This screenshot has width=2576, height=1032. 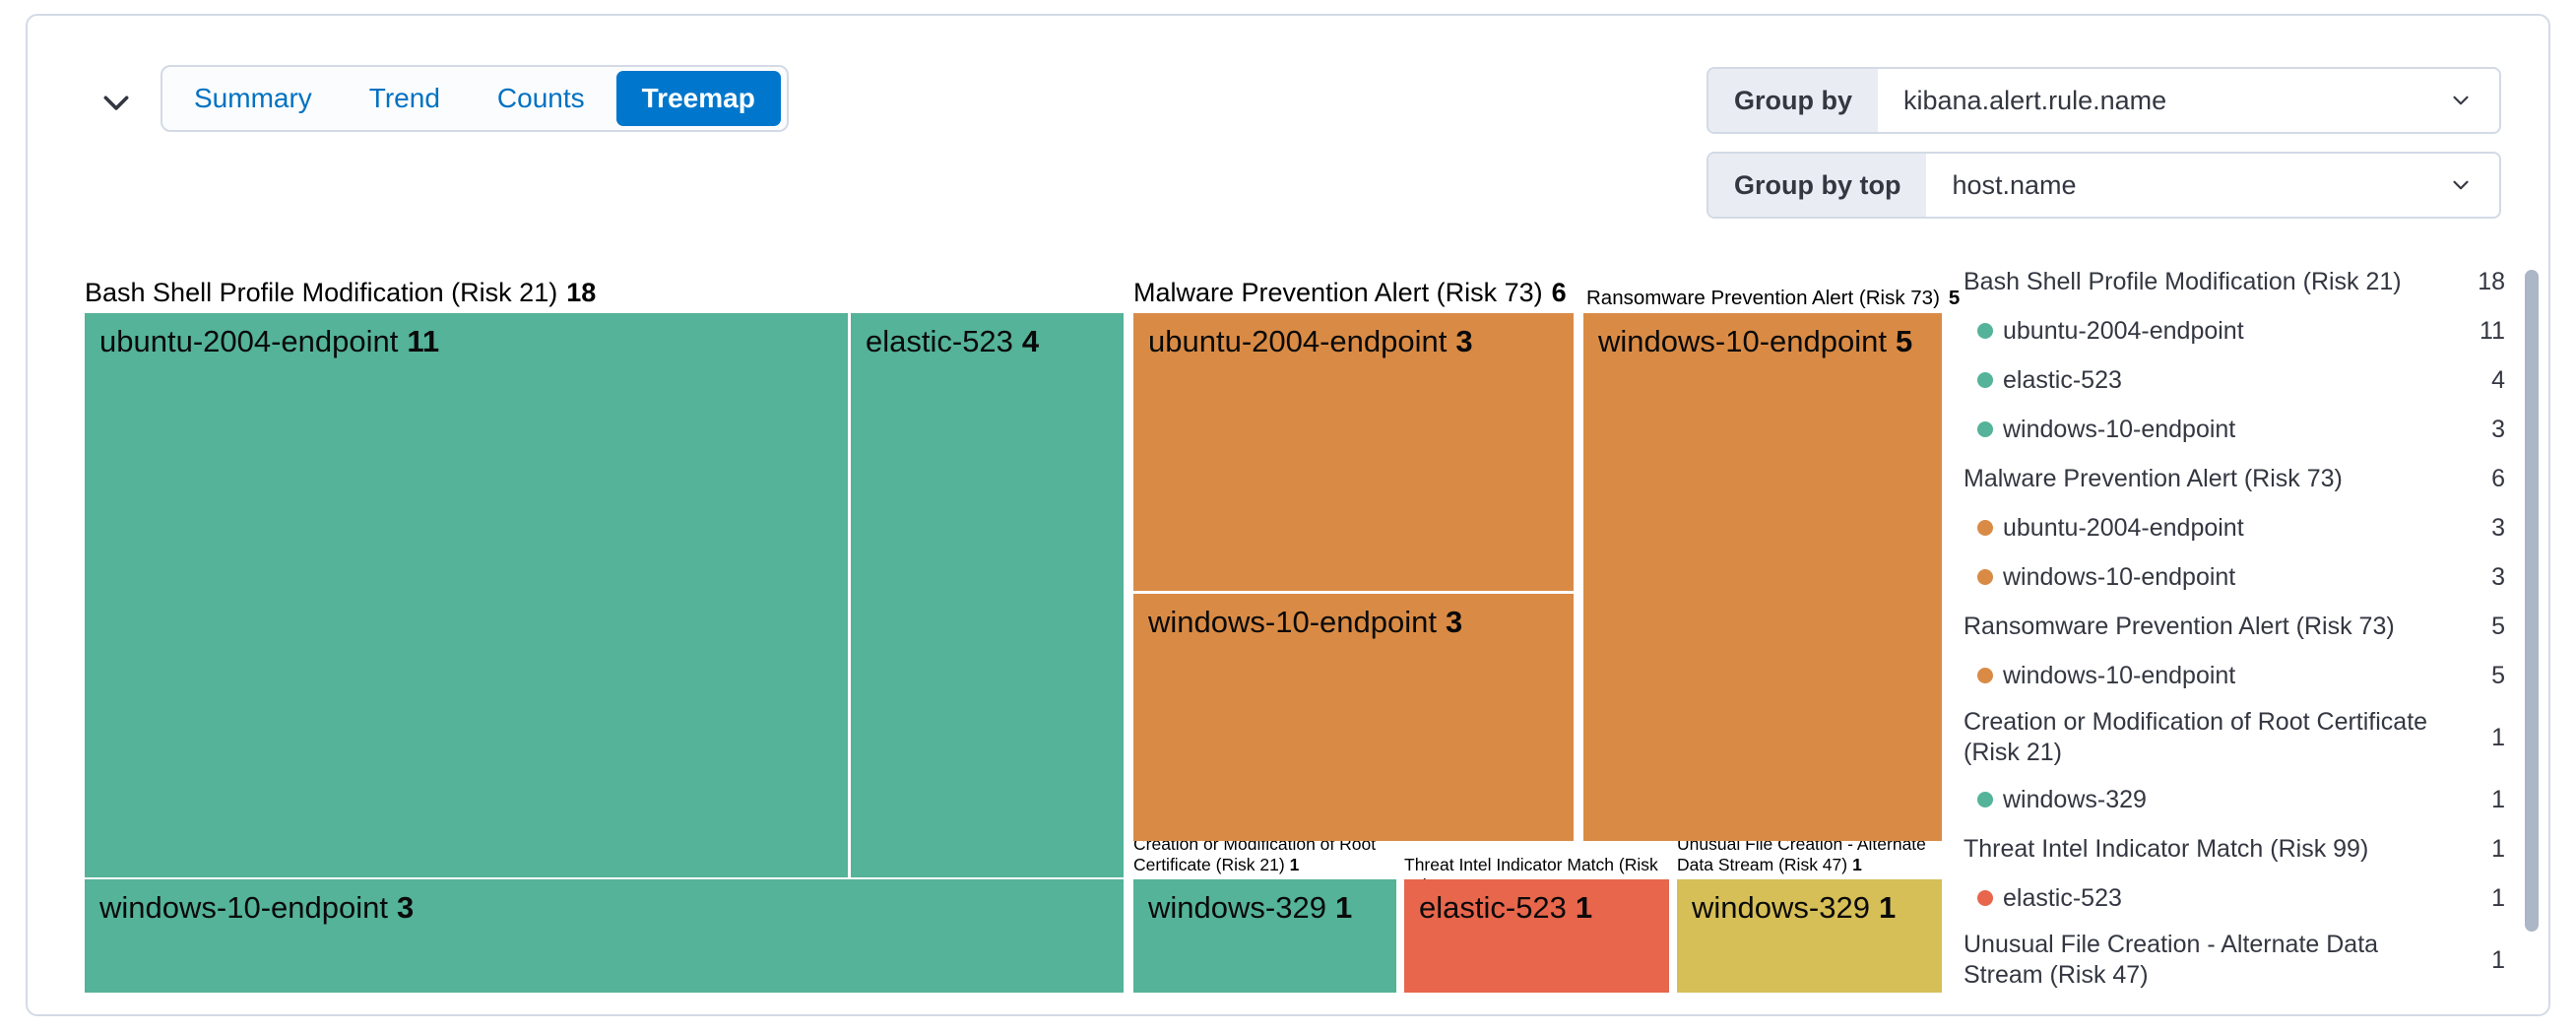 What do you see at coordinates (2234, 527) in the screenshot?
I see `legend-host-row: ubuntu-2004-endpoint 3` at bounding box center [2234, 527].